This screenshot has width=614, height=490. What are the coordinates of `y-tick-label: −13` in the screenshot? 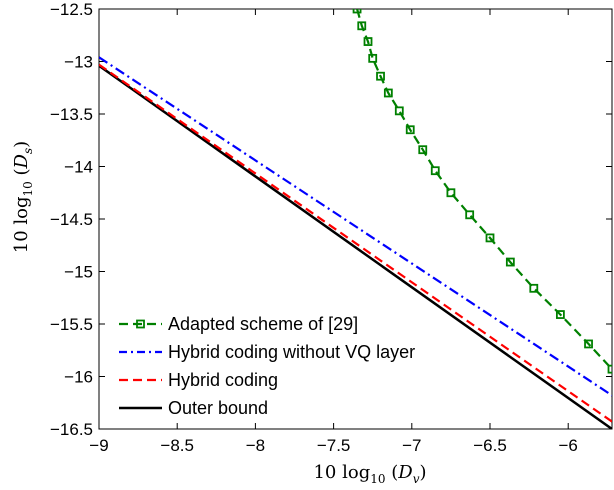 It's located at (78, 62).